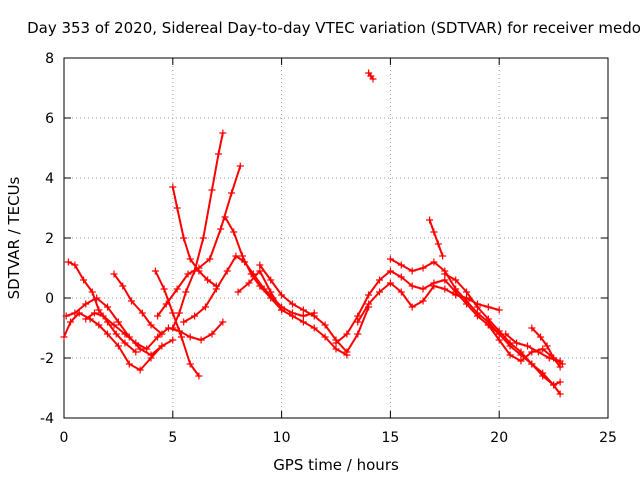 This screenshot has height=480, width=640. I want to click on y-tick-label: 8, so click(49, 59).